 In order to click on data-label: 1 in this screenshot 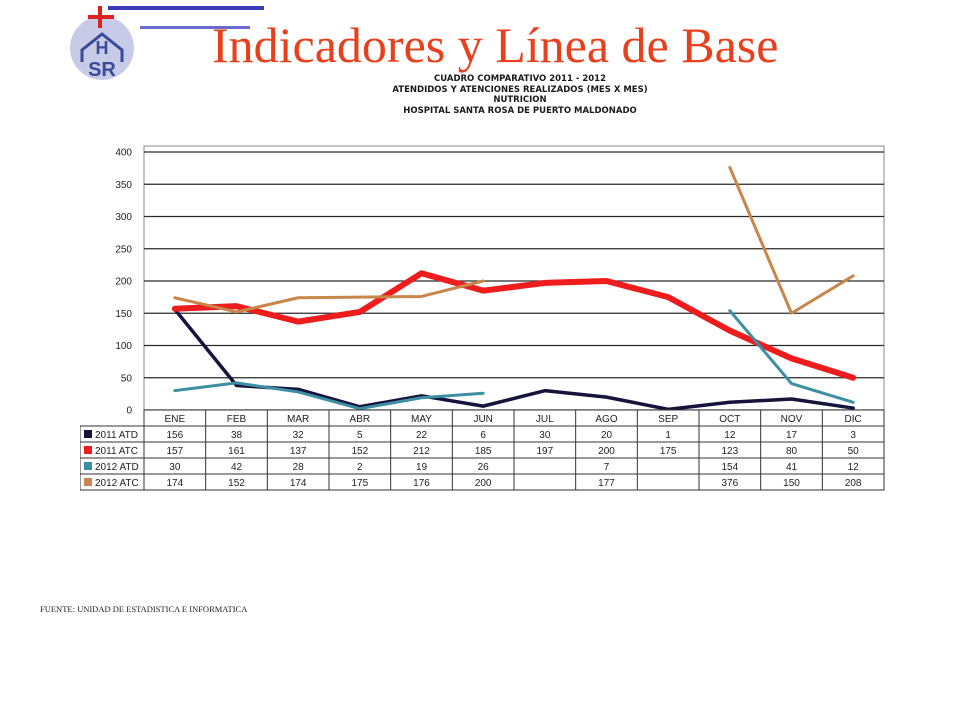, I will do `click(668, 435)`.